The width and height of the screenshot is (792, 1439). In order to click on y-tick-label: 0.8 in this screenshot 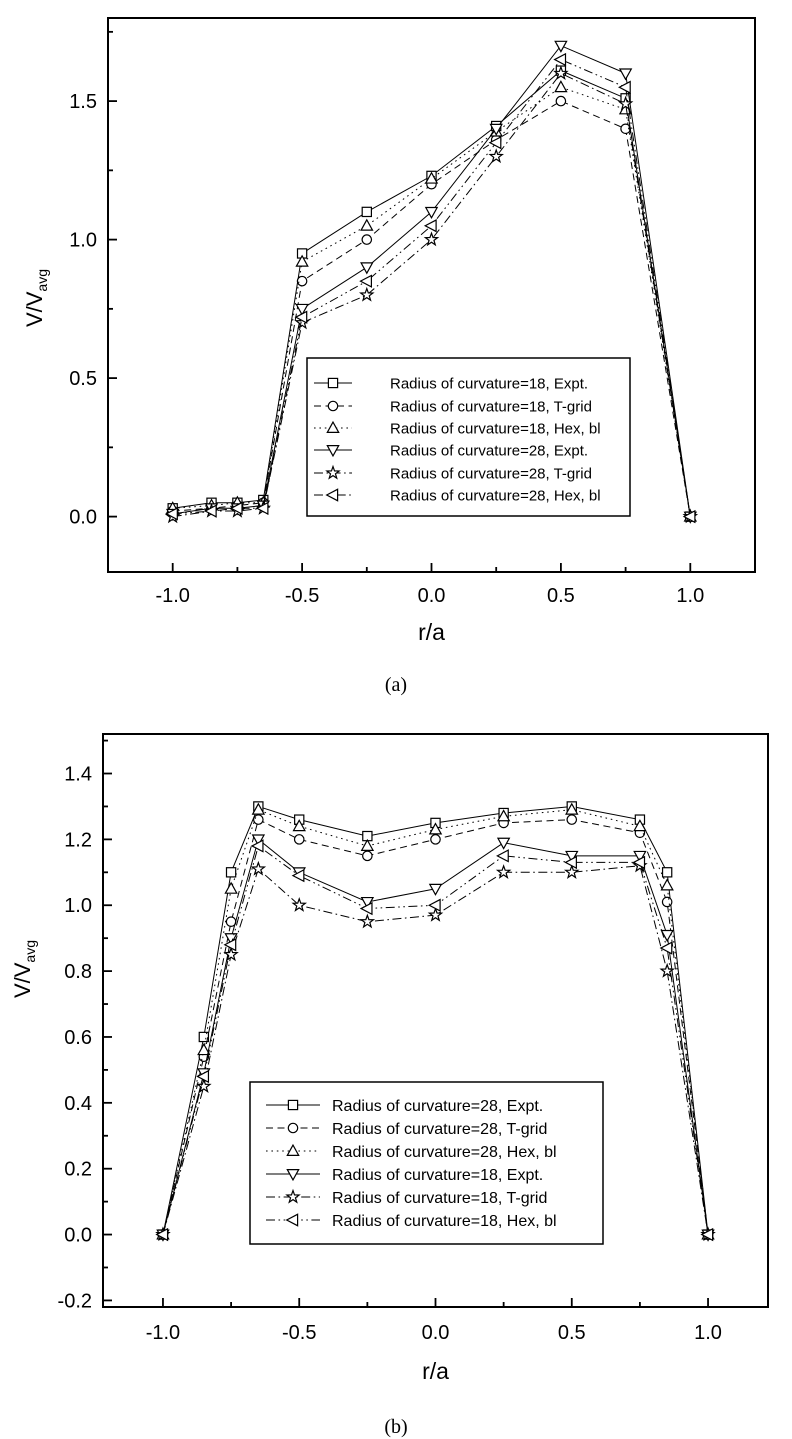, I will do `click(78, 972)`.